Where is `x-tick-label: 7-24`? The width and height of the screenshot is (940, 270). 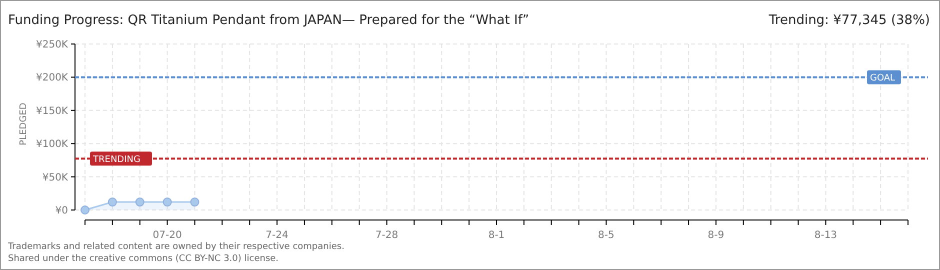 x-tick-label: 7-24 is located at coordinates (277, 235).